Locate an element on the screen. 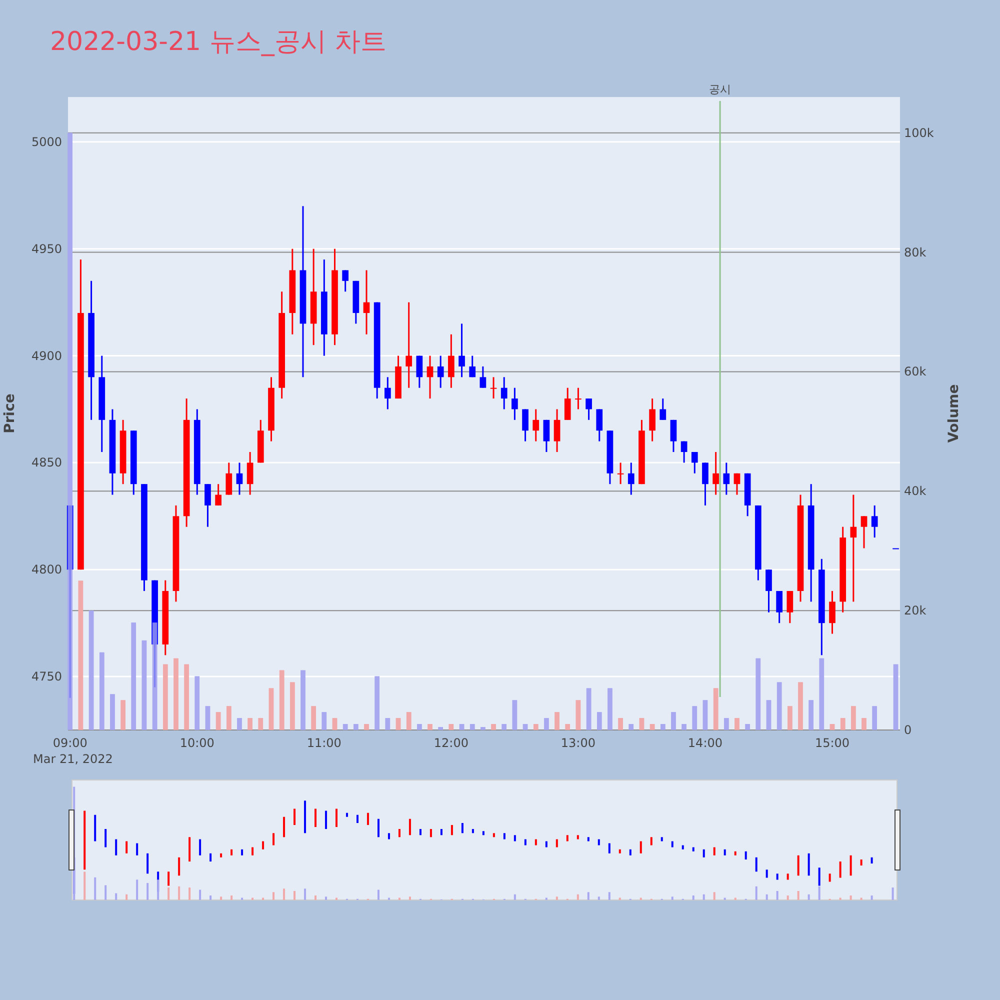 This screenshot has width=1000, height=1000. text: Mar 21, 2022 is located at coordinates (73, 759).